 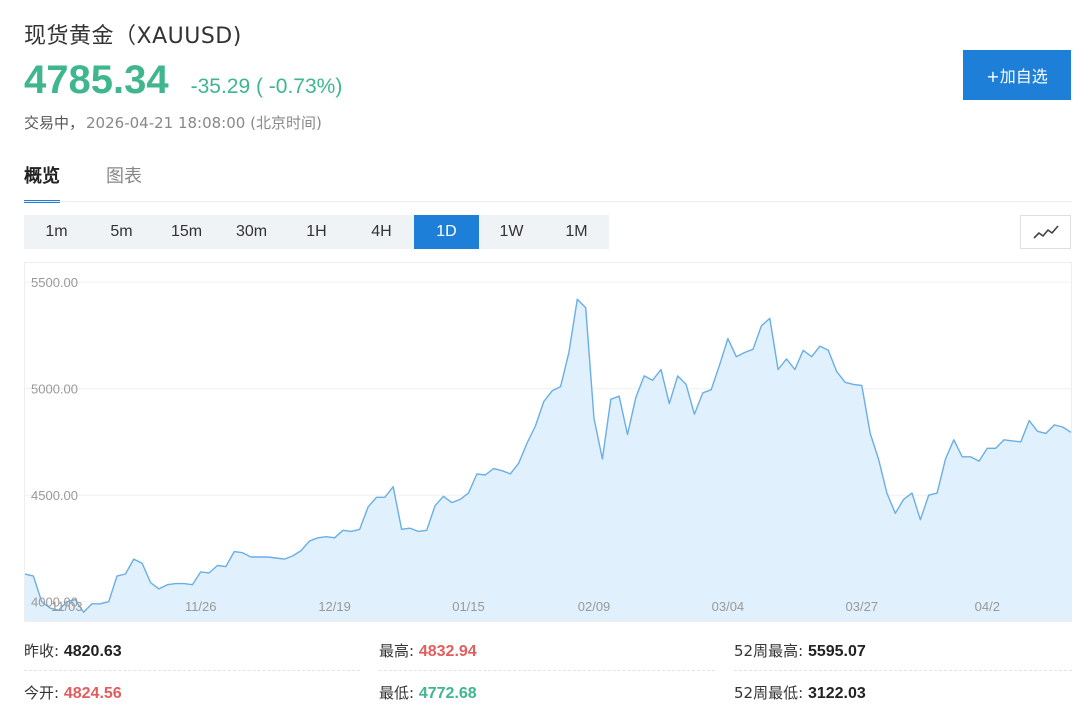 I want to click on stat-52w-high: 52周最高: 5595.07, so click(x=800, y=650).